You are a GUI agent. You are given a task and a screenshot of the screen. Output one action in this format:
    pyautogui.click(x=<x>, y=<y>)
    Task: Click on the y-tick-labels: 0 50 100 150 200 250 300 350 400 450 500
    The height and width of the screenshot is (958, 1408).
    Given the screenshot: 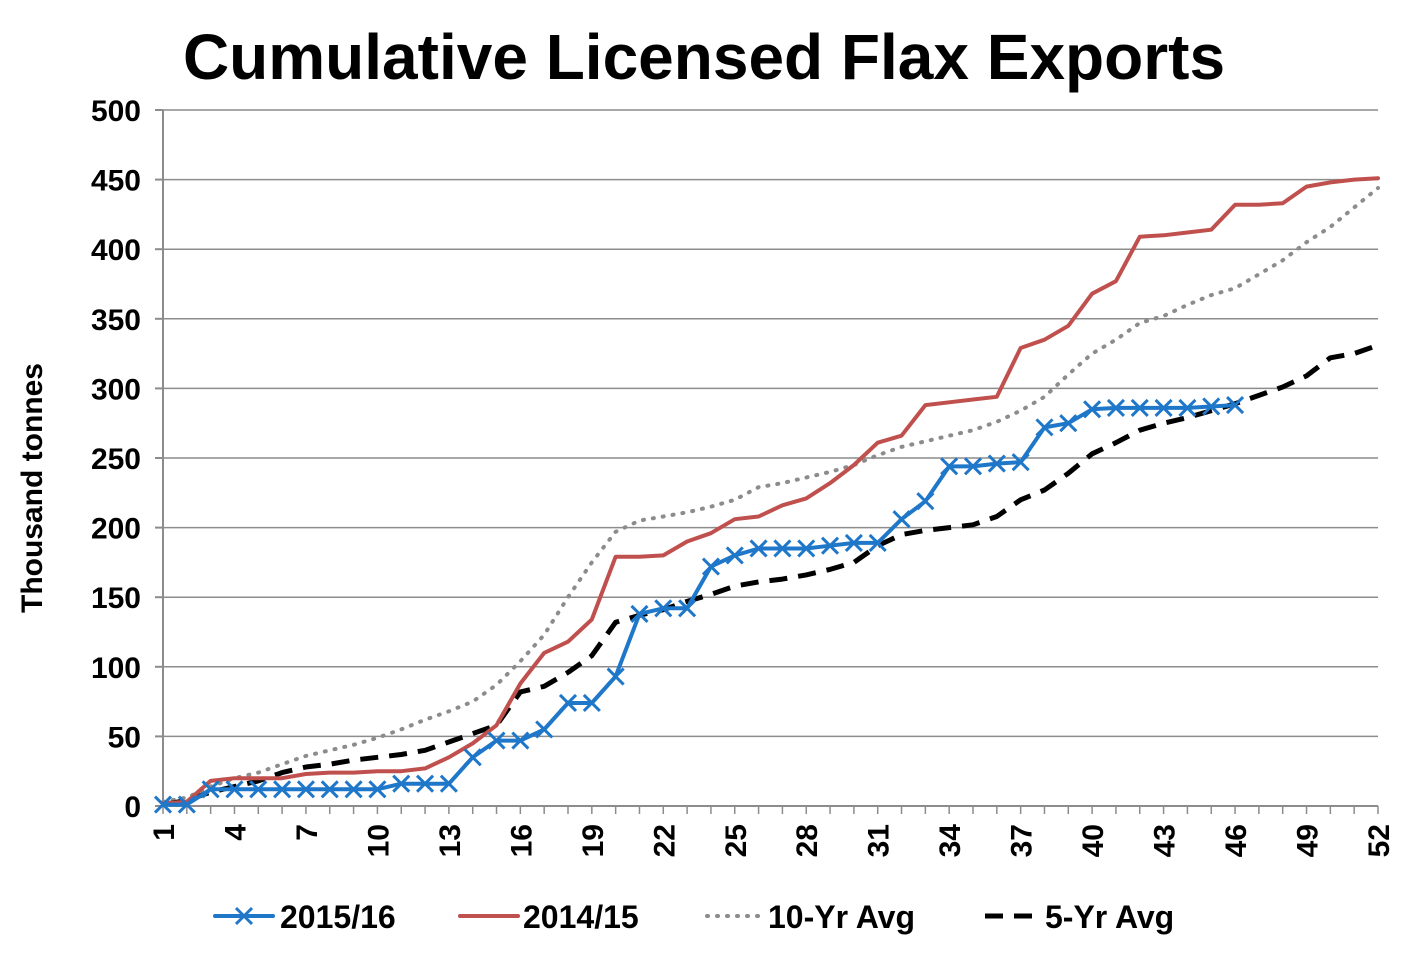 What is the action you would take?
    pyautogui.click(x=116, y=459)
    